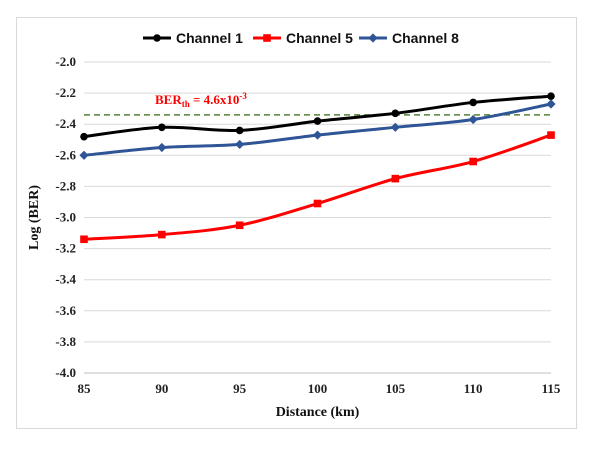 This screenshot has height=451, width=594. What do you see at coordinates (65, 279) in the screenshot?
I see `y-tick-label: -3.4` at bounding box center [65, 279].